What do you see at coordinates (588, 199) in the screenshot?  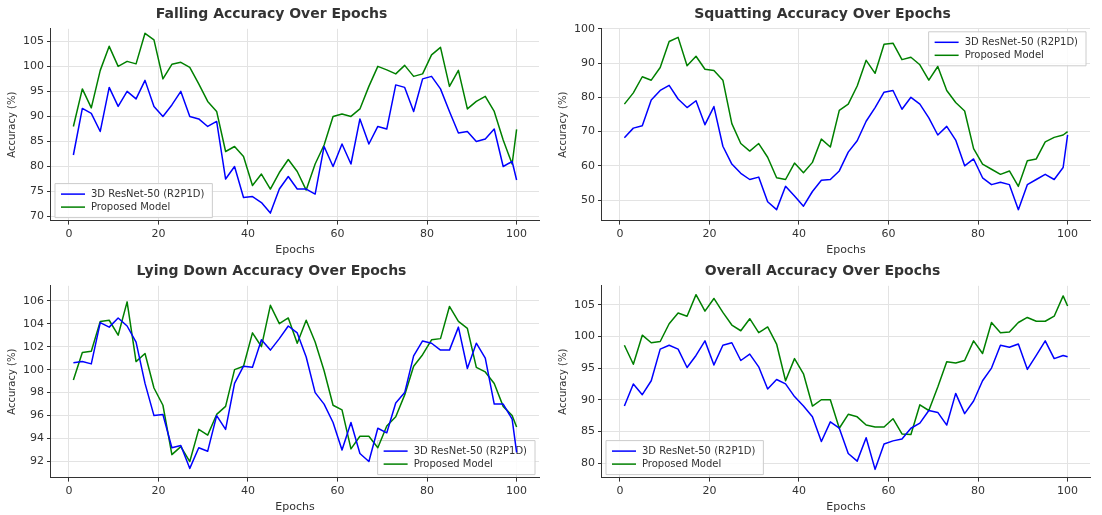 I see `y-tick-label: 50` at bounding box center [588, 199].